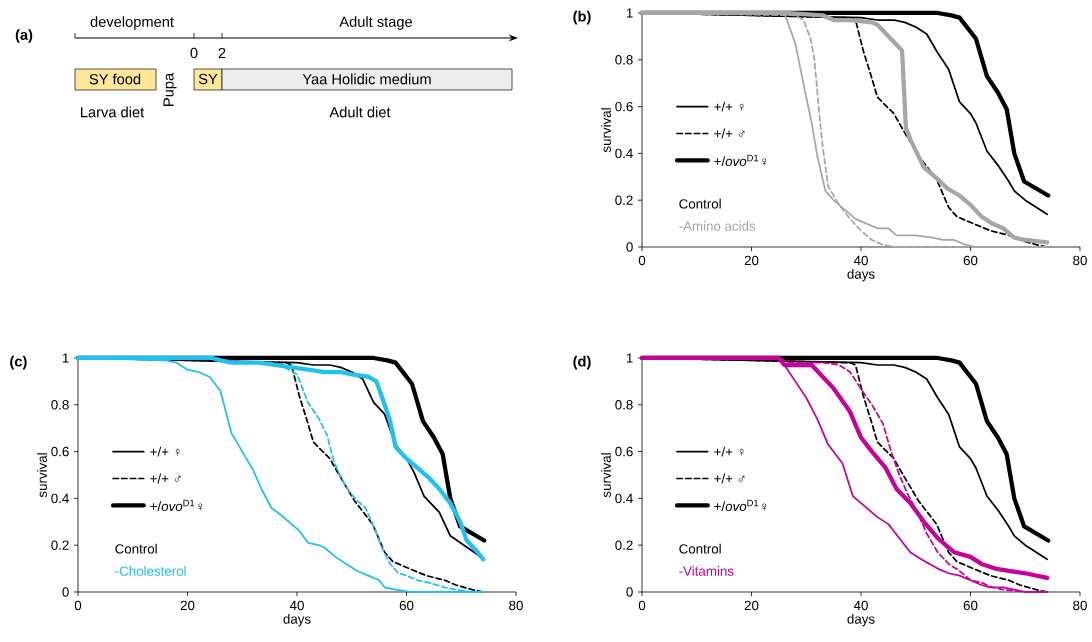  Describe the element at coordinates (582, 17) in the screenshot. I see `chart-title: (b)` at that location.